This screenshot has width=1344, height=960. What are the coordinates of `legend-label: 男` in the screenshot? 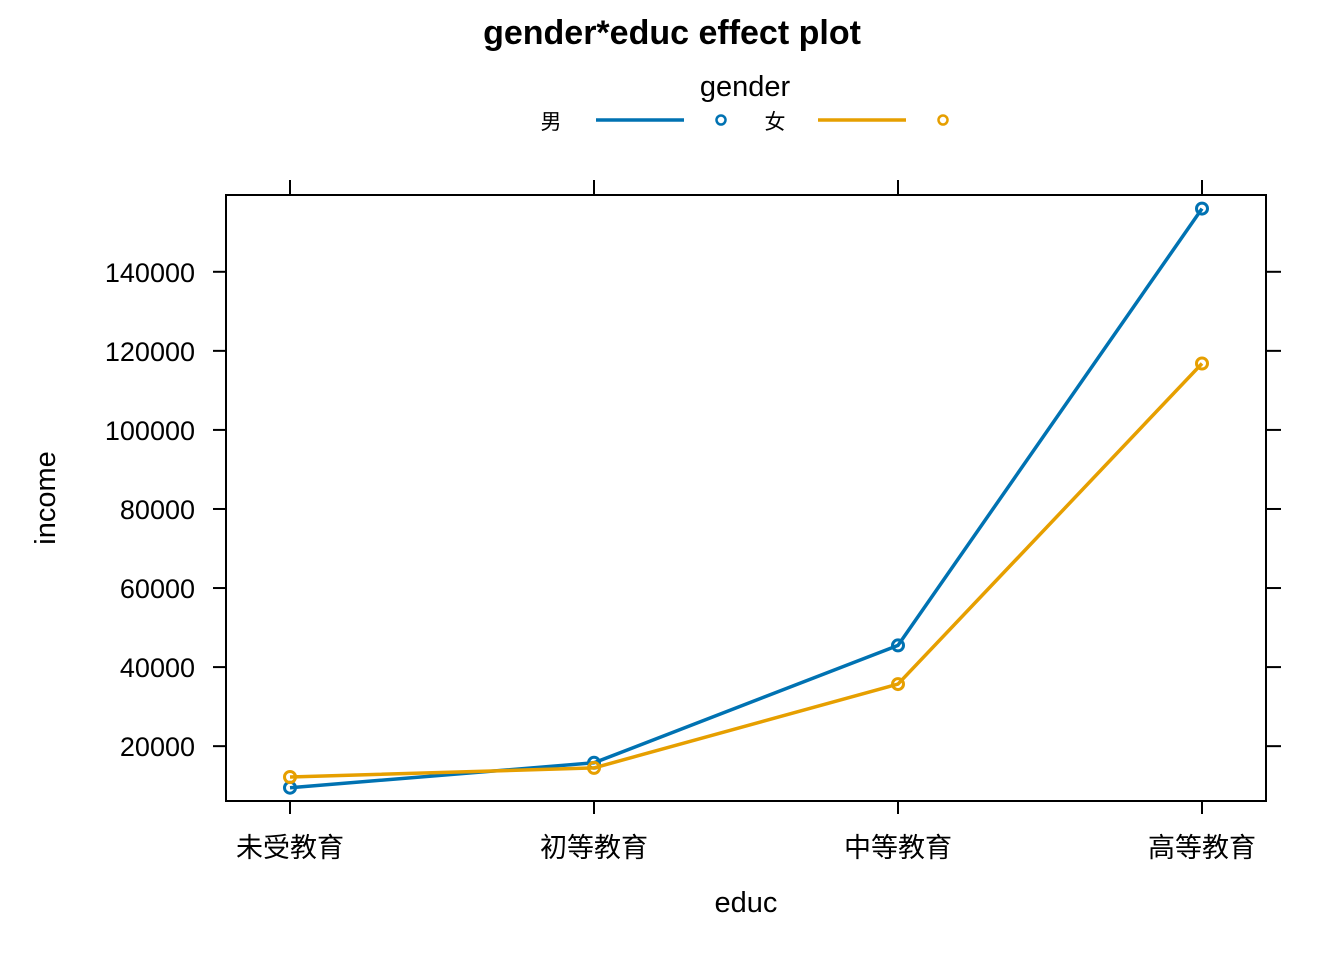 It's located at (551, 122).